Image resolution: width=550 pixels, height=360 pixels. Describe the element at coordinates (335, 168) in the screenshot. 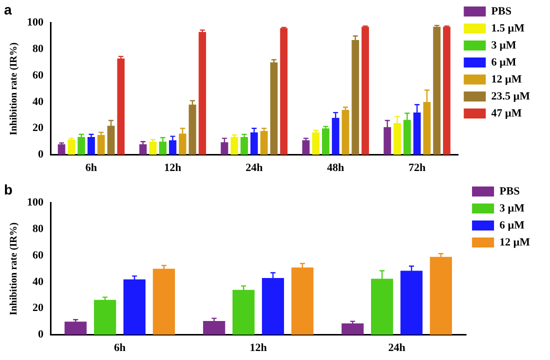

I see `x-tick-label: 48h` at that location.